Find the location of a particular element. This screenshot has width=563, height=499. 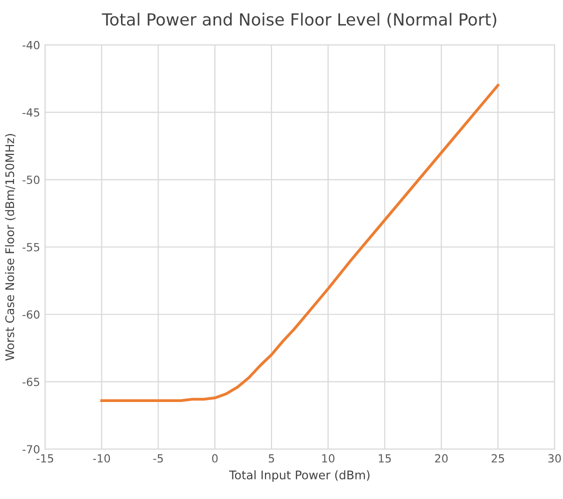

y-tick-label: -60 is located at coordinates (31, 314).